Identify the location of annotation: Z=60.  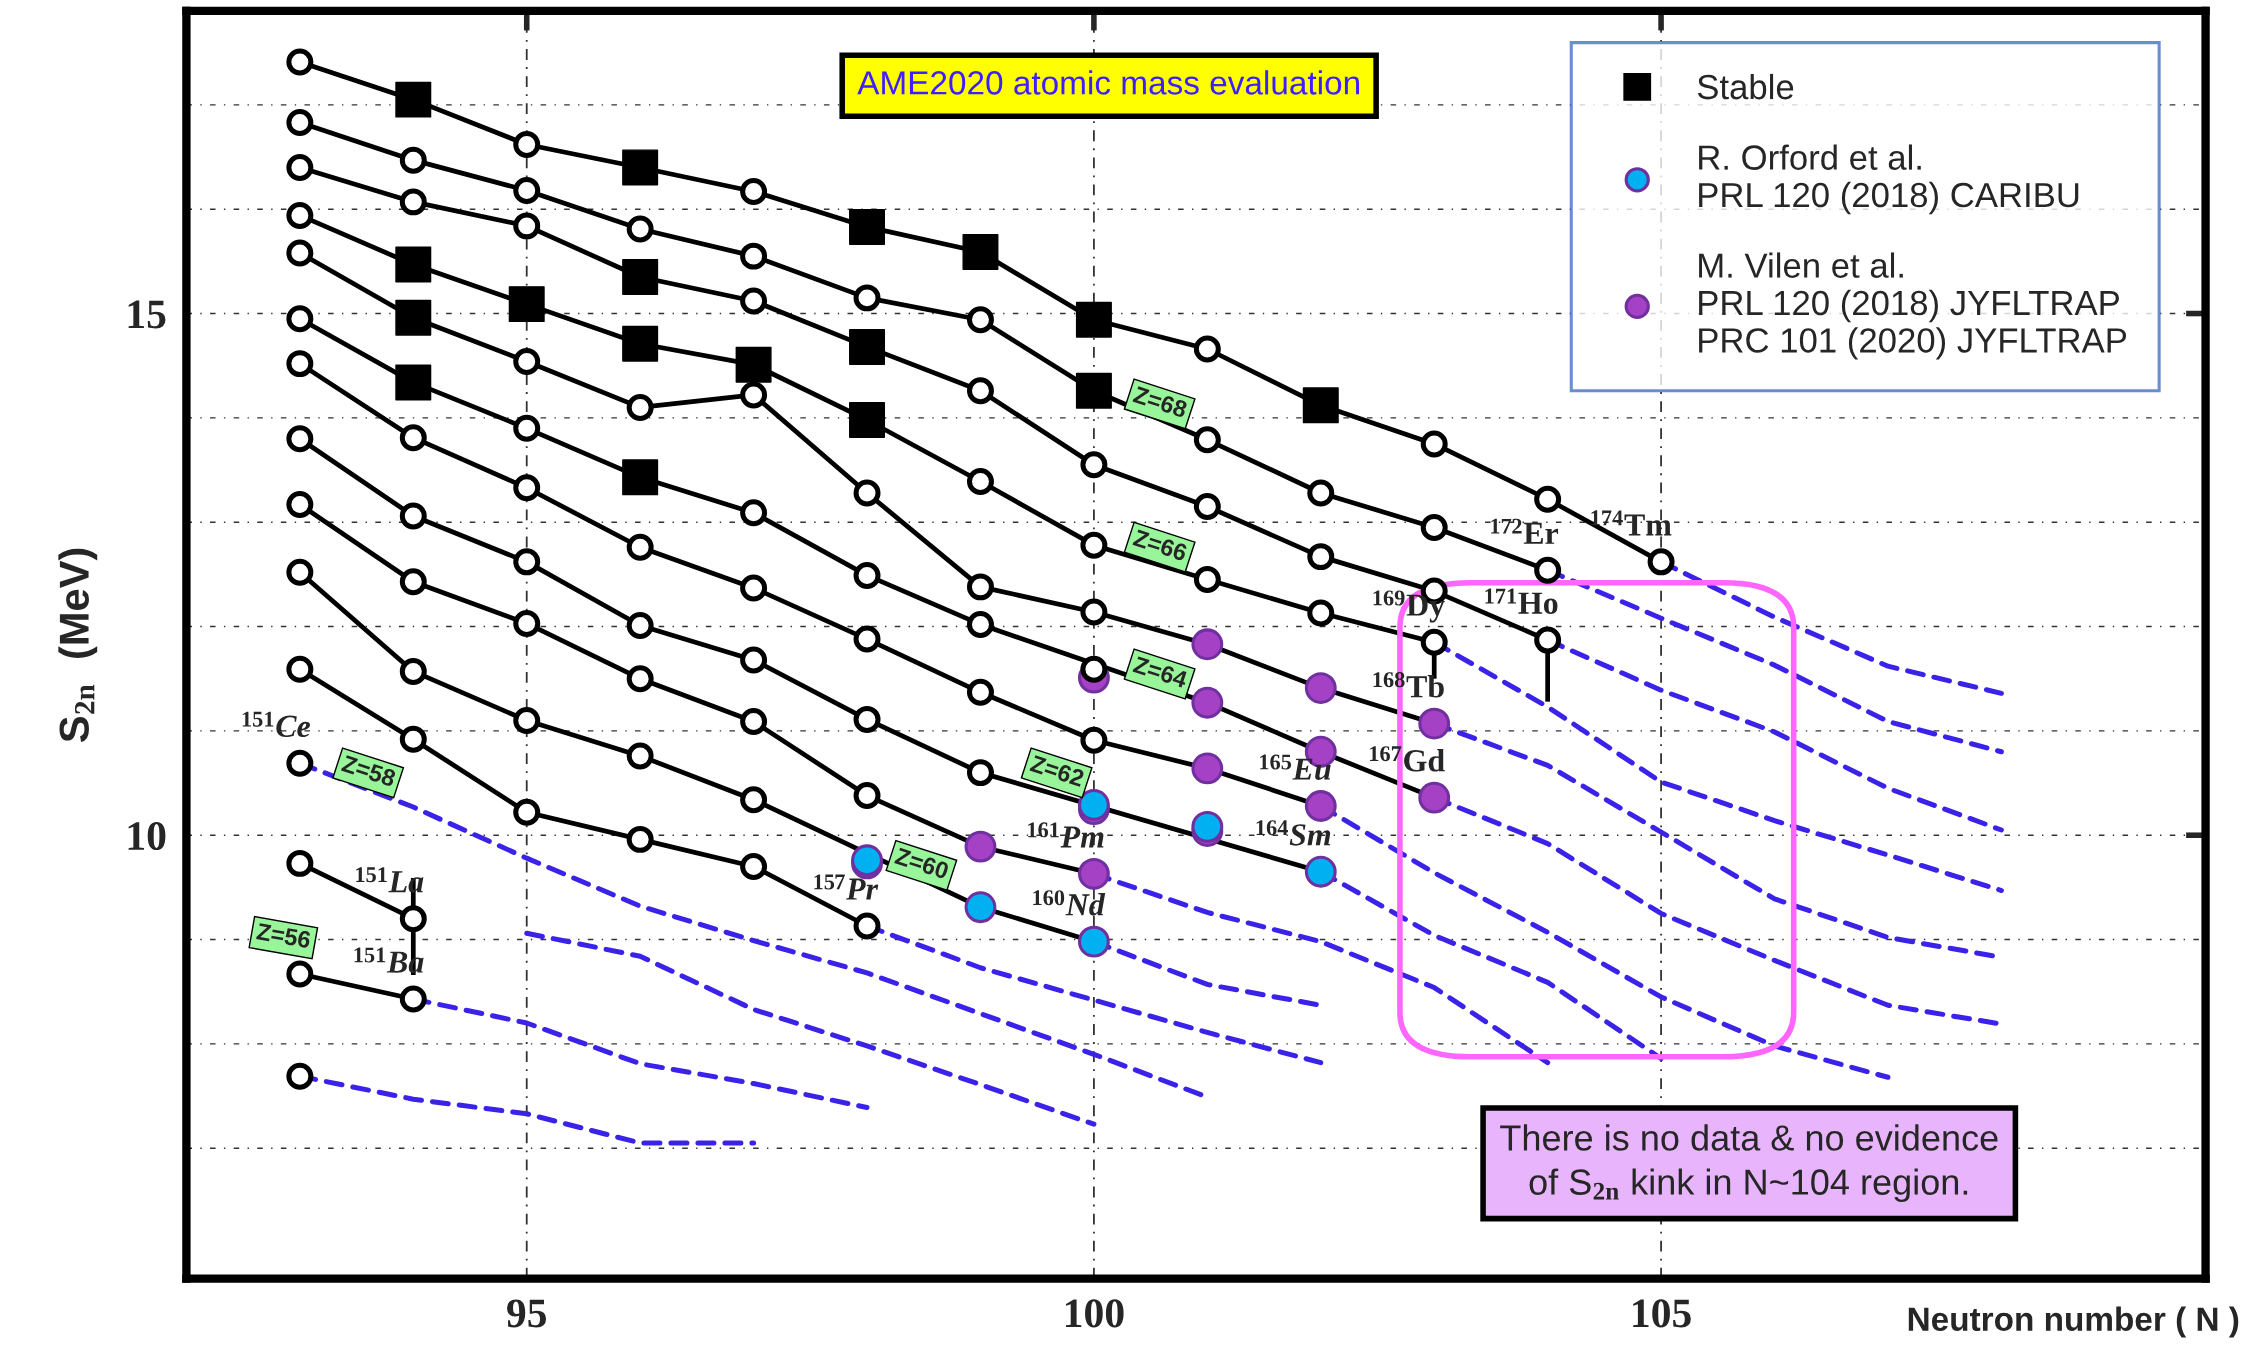
(922, 863).